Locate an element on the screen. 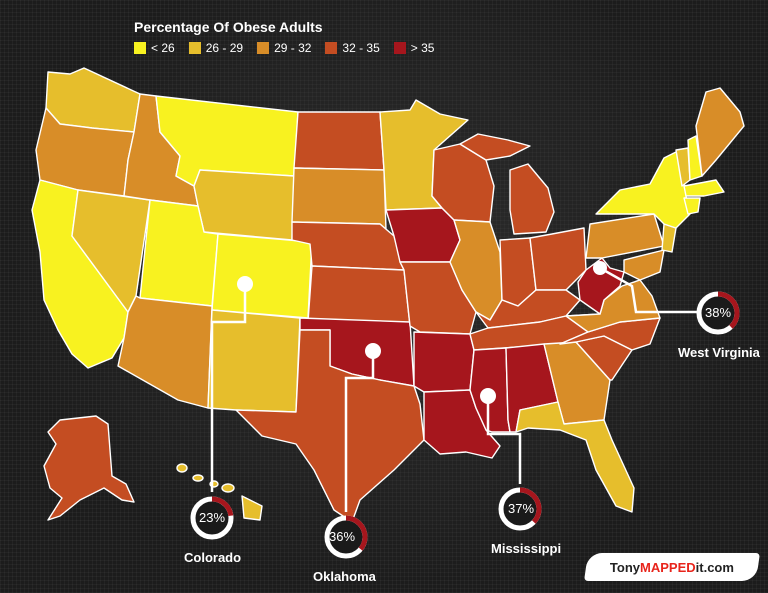  legend-item: > 35 is located at coordinates (414, 48).